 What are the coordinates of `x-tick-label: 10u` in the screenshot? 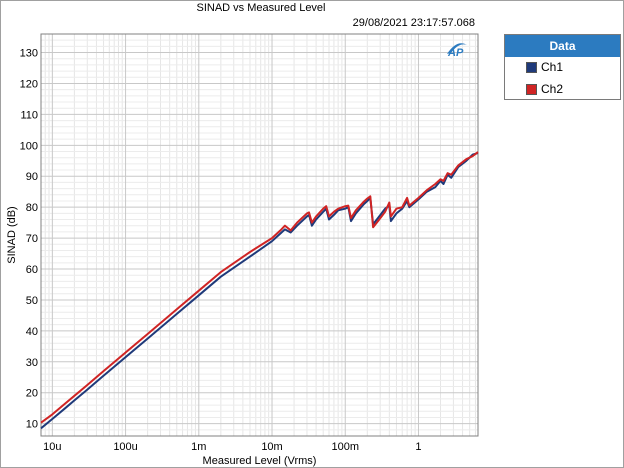 It's located at (52, 447).